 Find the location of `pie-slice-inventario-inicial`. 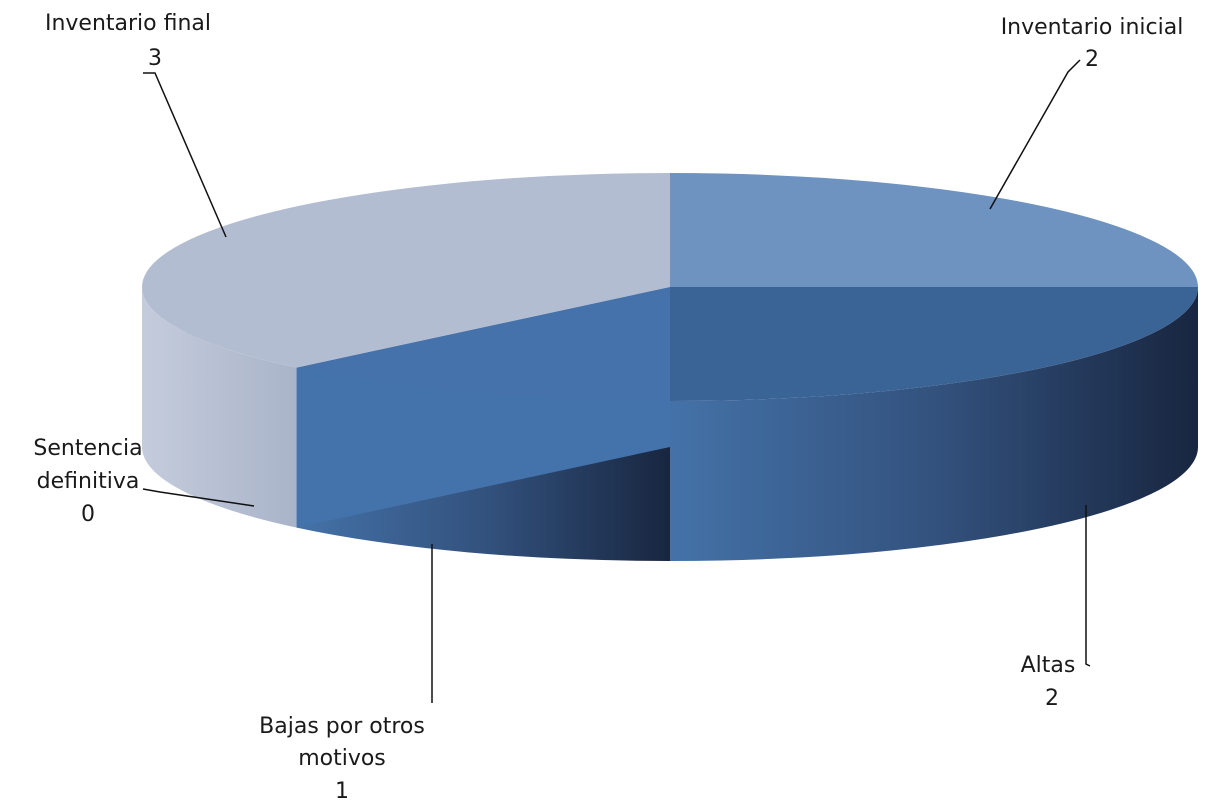

pie-slice-inventario-inicial is located at coordinates (934, 230).